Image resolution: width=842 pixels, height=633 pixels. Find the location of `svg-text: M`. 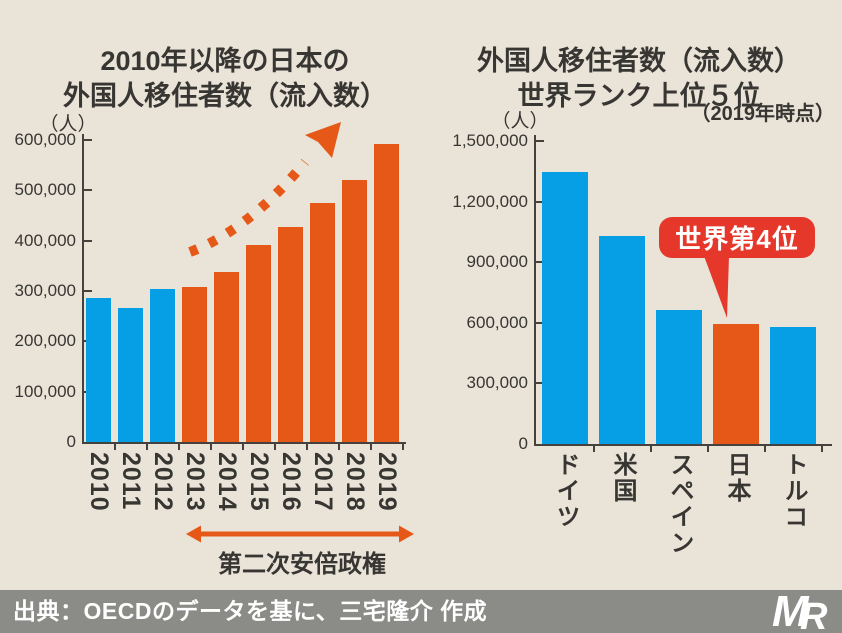

svg-text: M is located at coordinates (791, 610).